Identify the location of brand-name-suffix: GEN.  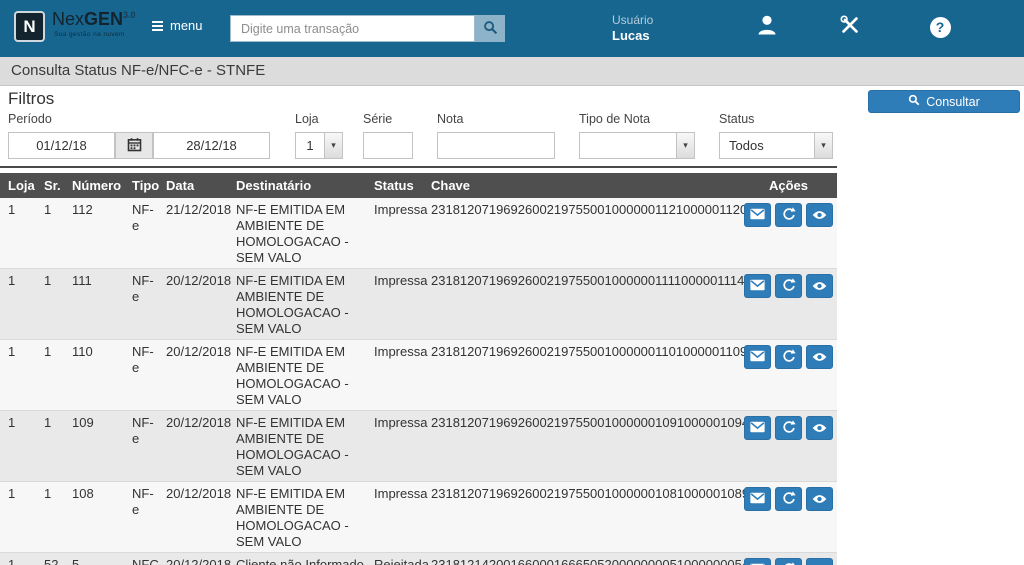
(104, 19).